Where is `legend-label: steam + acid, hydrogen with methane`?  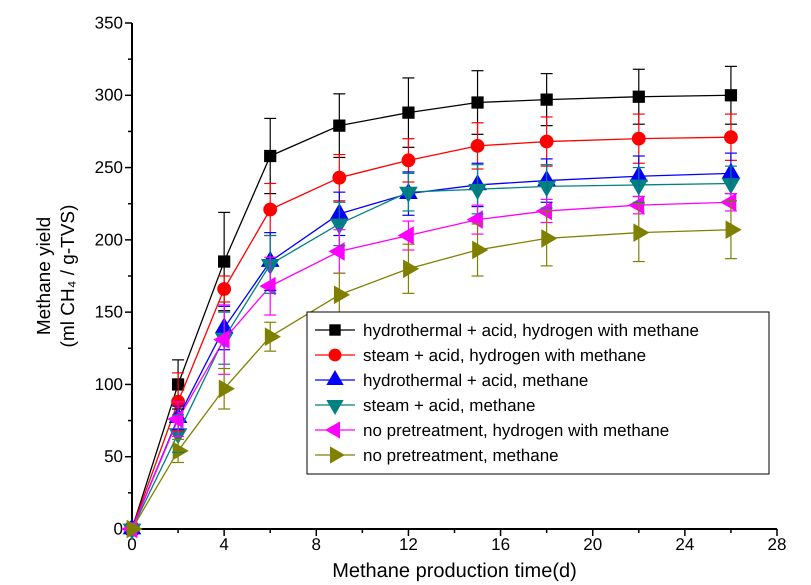
legend-label: steam + acid, hydrogen with methane is located at coordinates (504, 355).